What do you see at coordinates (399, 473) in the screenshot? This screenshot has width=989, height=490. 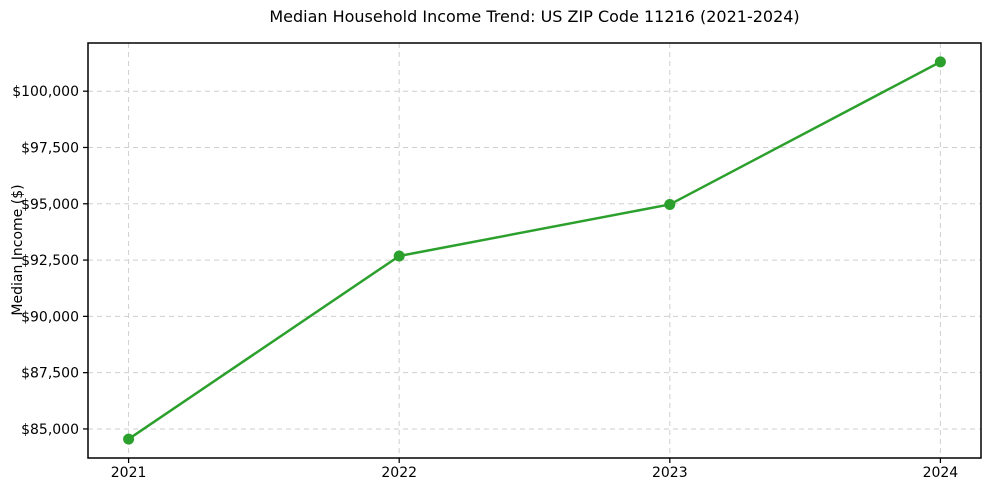 I see `x-tick-label: 2022` at bounding box center [399, 473].